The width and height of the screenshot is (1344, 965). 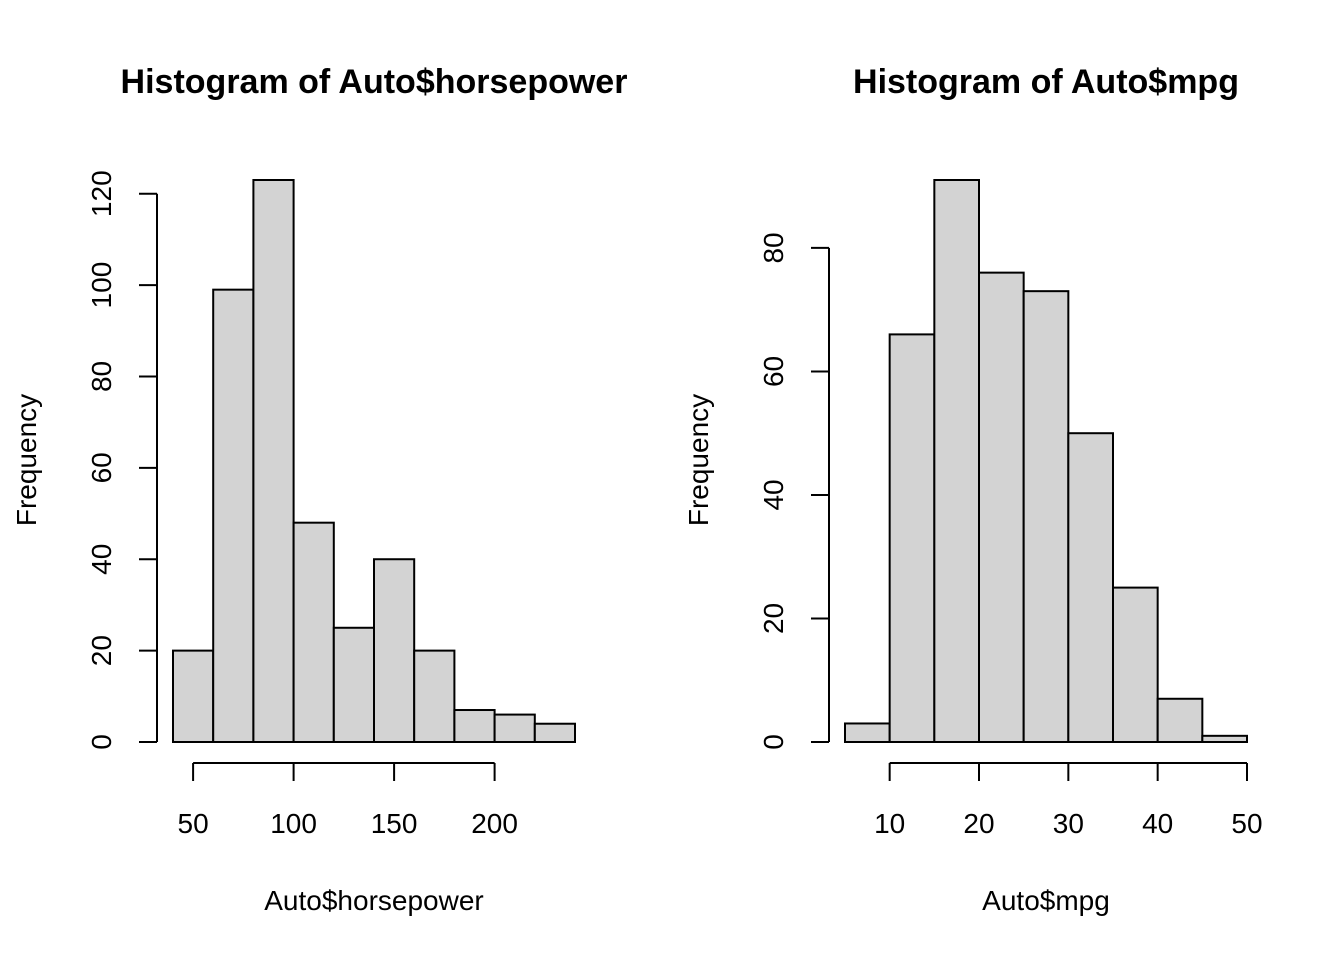 What do you see at coordinates (1157, 823) in the screenshot?
I see `x-tick-label: 40` at bounding box center [1157, 823].